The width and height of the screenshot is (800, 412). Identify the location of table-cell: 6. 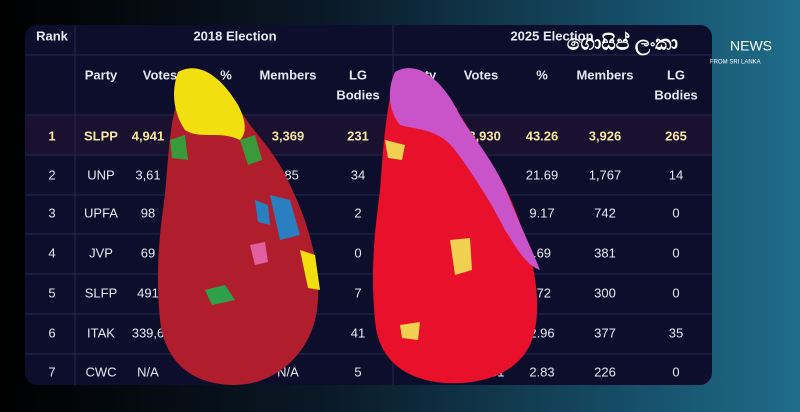
(51, 332).